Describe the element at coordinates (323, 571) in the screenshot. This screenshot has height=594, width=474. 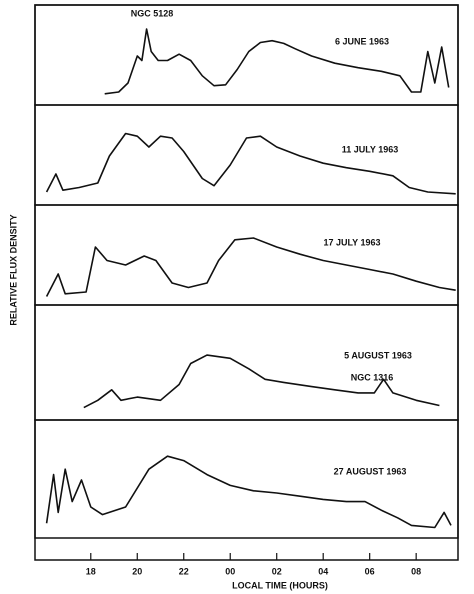
I see `x-tick-label: 04` at that location.